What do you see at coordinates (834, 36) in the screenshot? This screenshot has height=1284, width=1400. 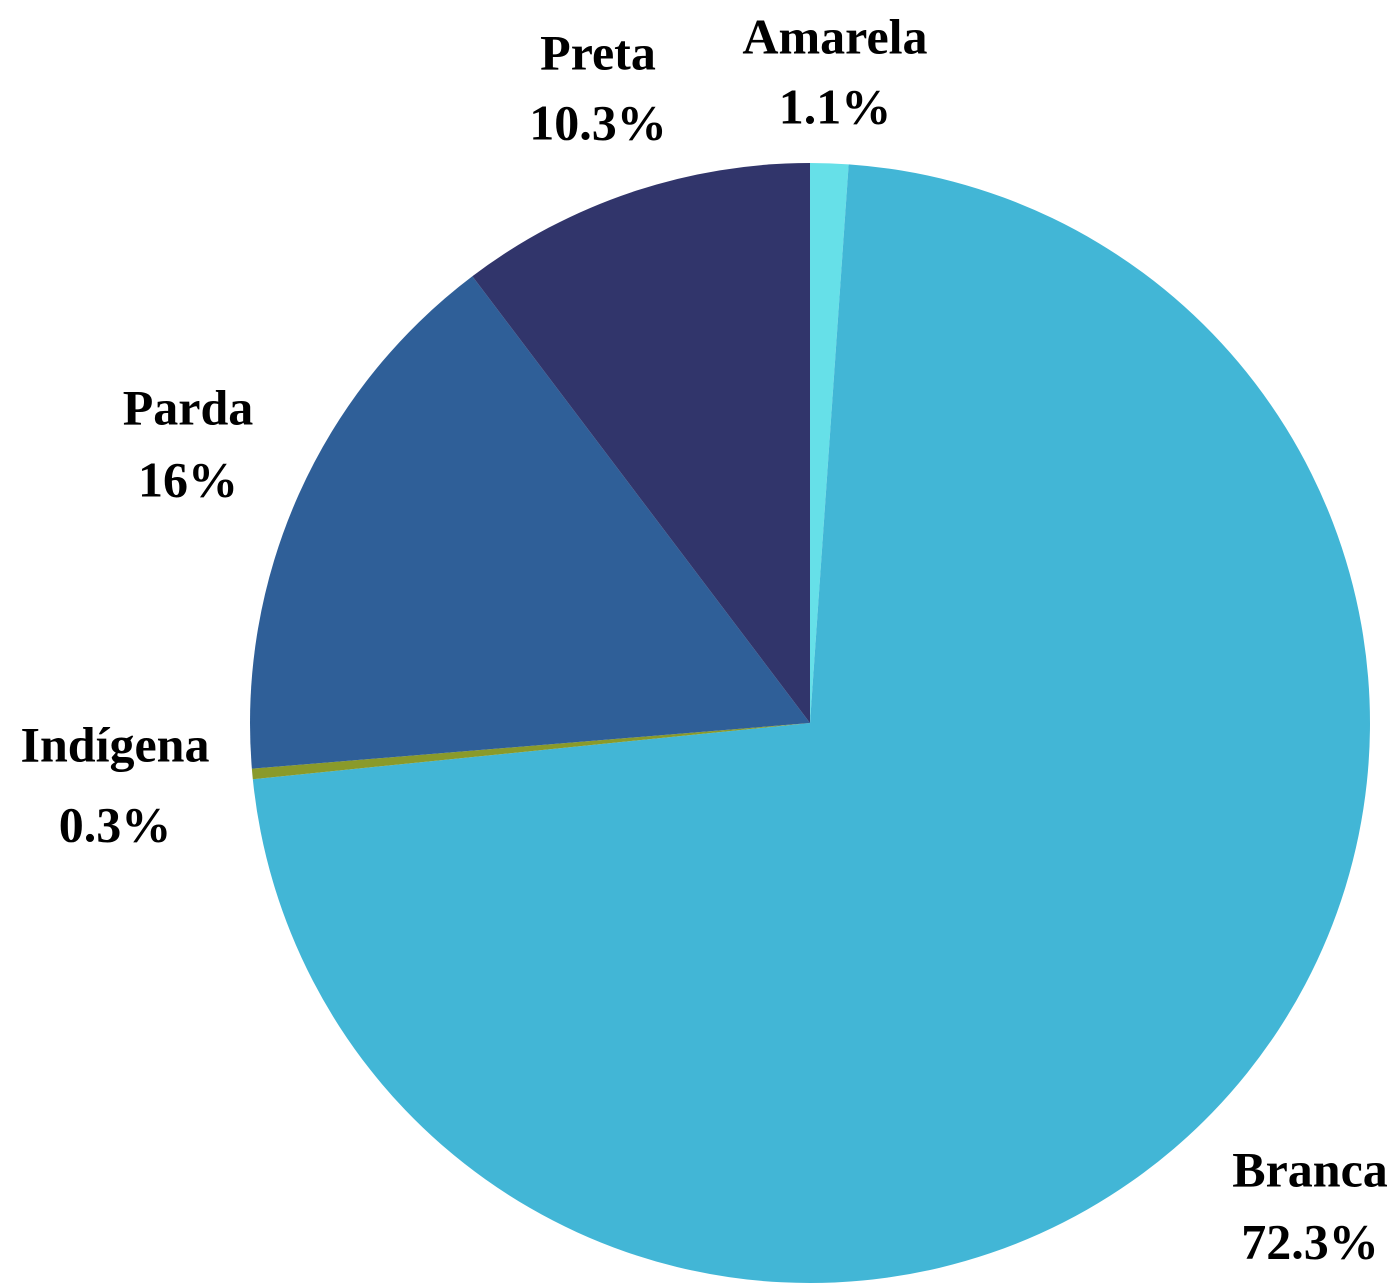 I see `slice-label: Amarela` at bounding box center [834, 36].